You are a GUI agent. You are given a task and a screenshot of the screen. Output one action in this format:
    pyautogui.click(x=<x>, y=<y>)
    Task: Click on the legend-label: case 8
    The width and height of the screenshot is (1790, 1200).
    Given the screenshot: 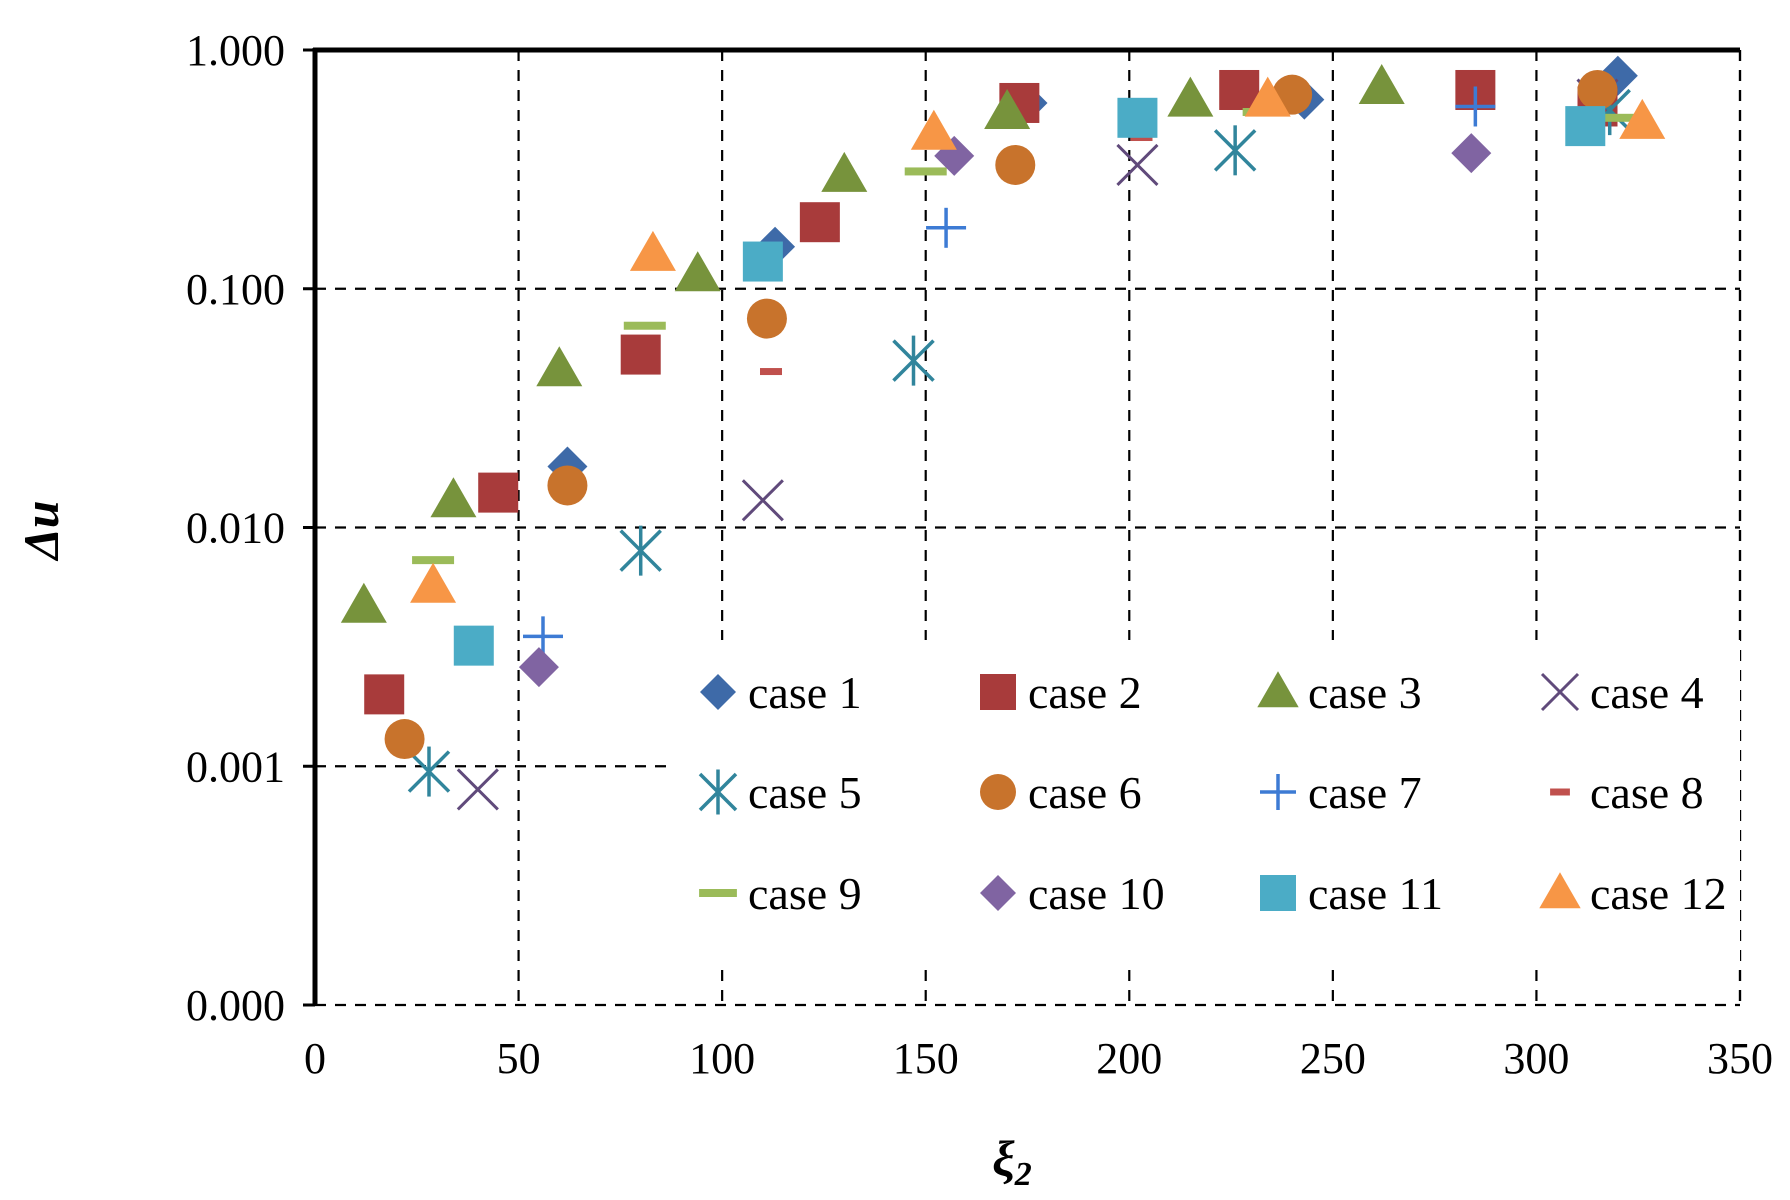 What is the action you would take?
    pyautogui.click(x=1647, y=792)
    